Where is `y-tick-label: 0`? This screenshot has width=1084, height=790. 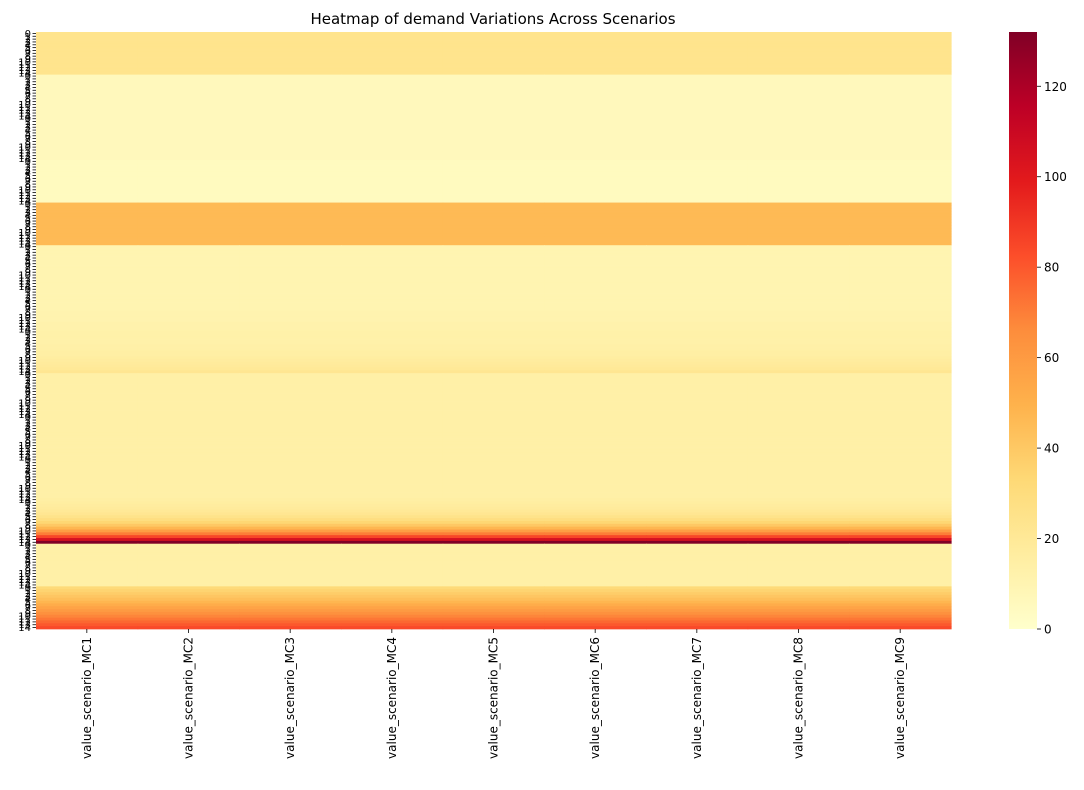 y-tick-label: 0 is located at coordinates (28, 247).